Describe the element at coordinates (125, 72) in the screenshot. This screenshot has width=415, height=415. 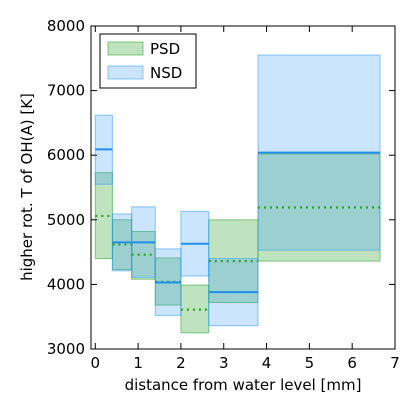
I see `legend-swatch-nsd` at that location.